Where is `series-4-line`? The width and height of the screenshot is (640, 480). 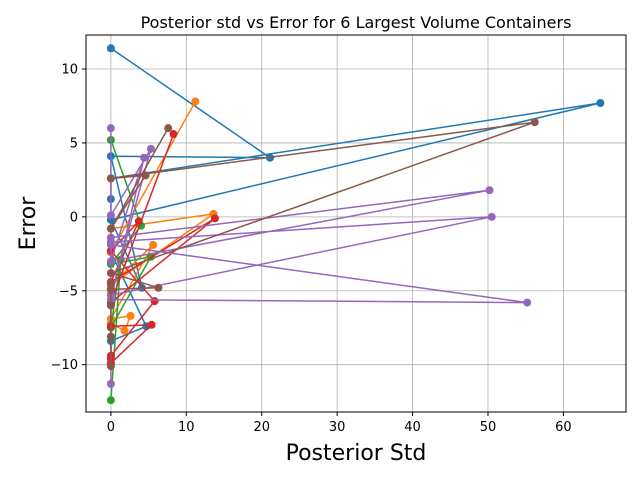 series-4-line is located at coordinates (162, 248).